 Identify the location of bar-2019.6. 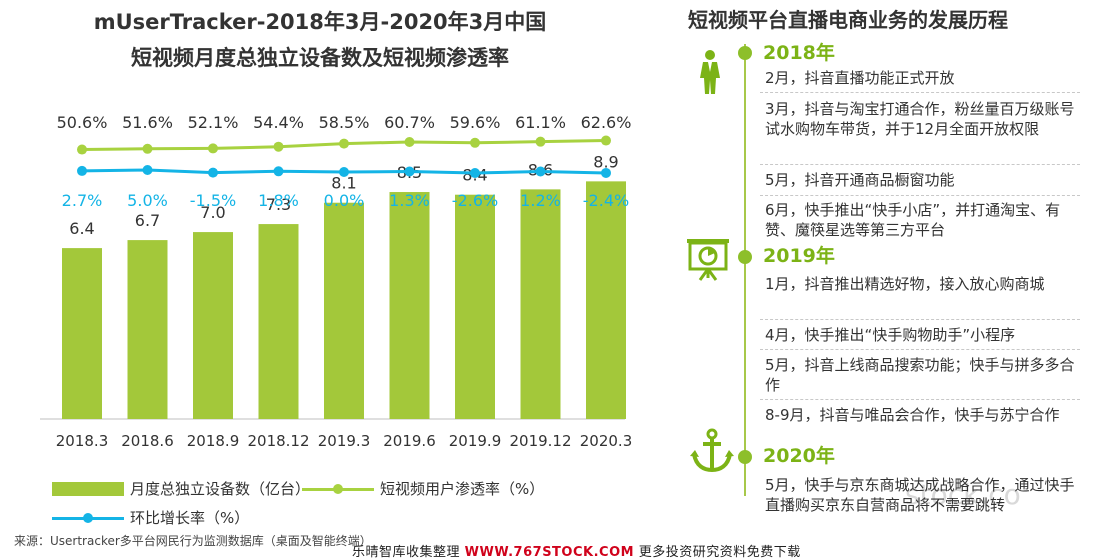
(409, 305).